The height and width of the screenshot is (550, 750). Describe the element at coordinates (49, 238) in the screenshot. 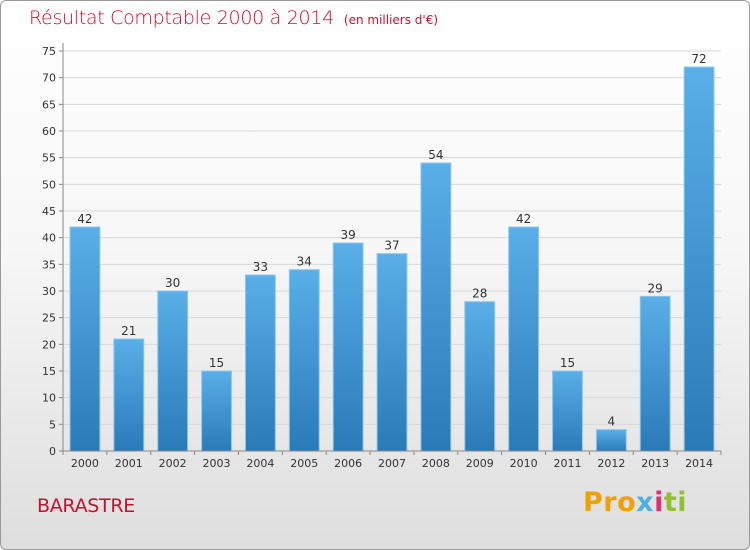

I see `y-tick-label: 40` at that location.